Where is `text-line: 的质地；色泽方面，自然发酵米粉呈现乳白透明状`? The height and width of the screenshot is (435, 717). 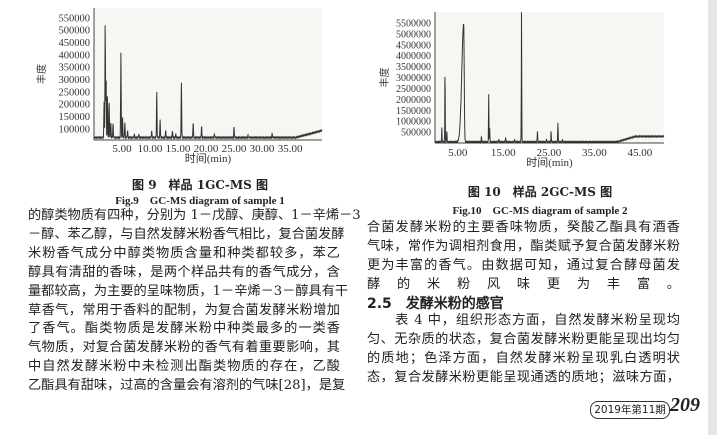 text-line: 的质地；色泽方面，自然发酵米粉呈现乳白透明状 is located at coordinates (523, 358).